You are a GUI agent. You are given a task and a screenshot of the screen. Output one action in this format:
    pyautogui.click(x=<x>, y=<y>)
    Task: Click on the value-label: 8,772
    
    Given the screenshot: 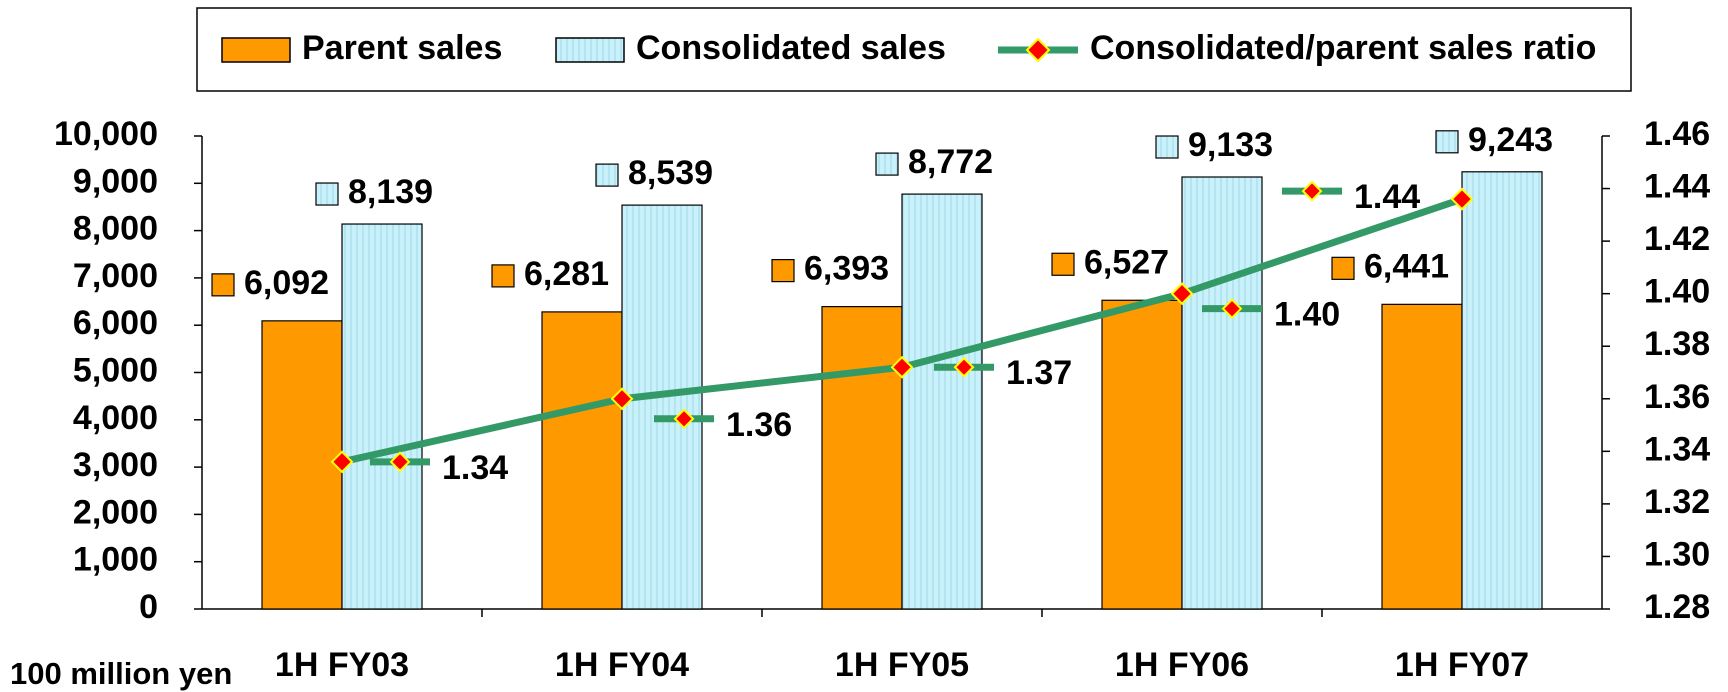 What is the action you would take?
    pyautogui.click(x=950, y=162)
    